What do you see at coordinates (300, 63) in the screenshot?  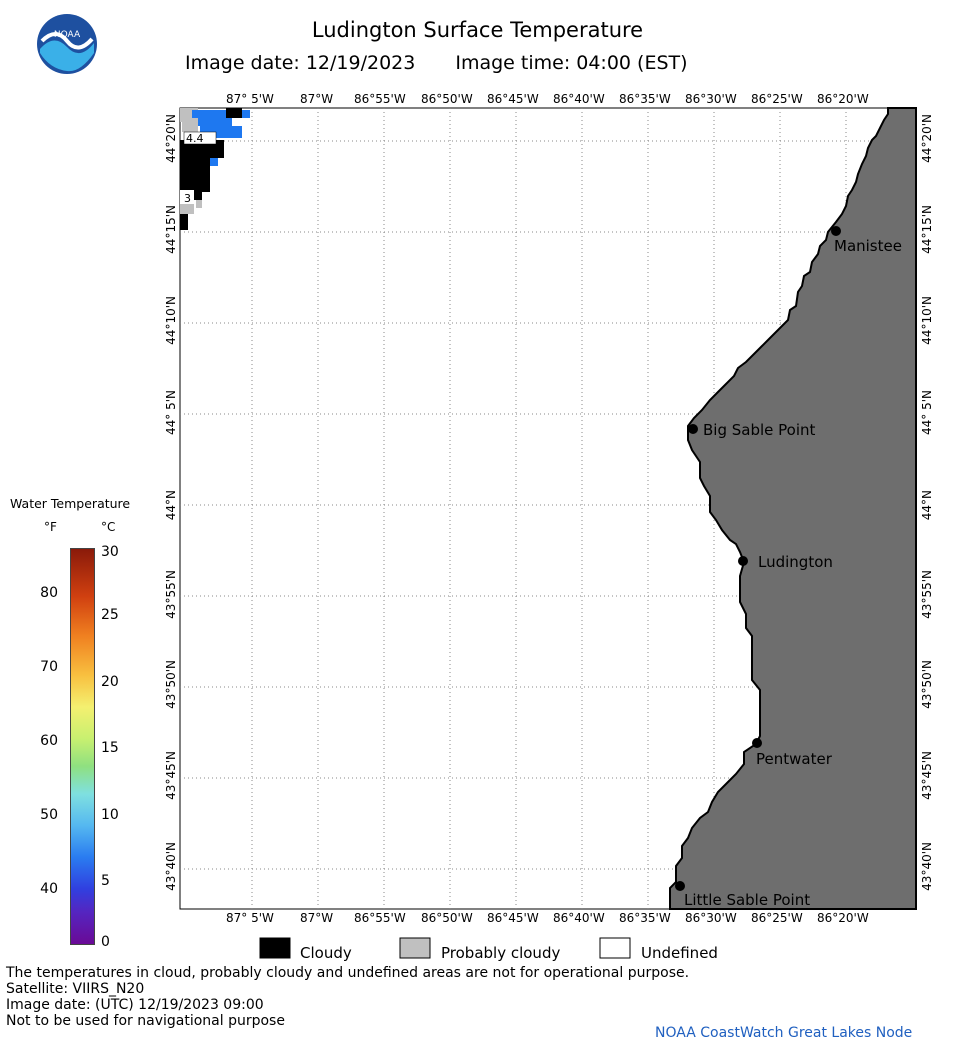 I see `image-date: Image date: 12/19/2023` at bounding box center [300, 63].